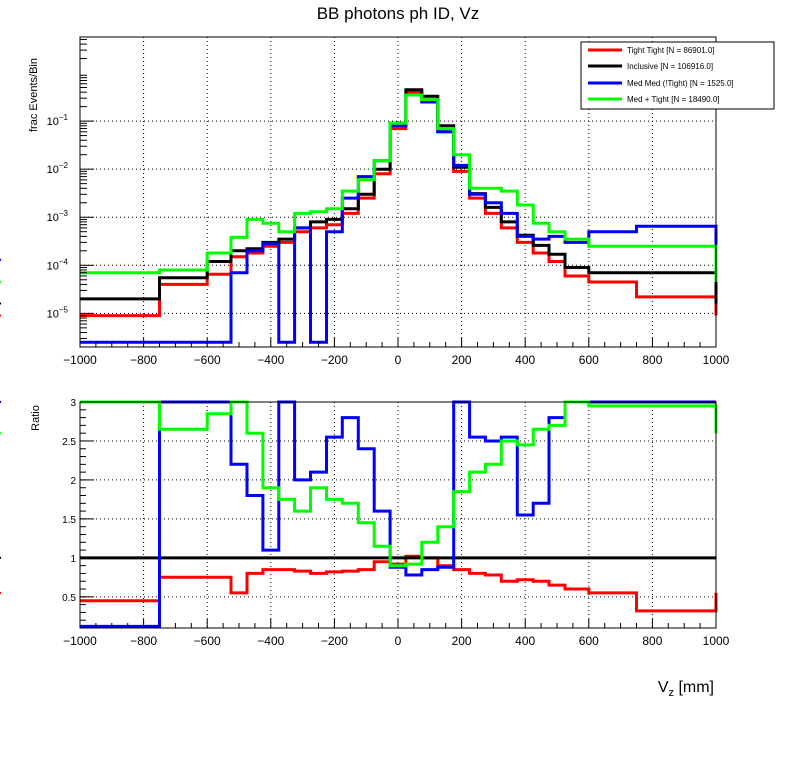  Describe the element at coordinates (663, 687) in the screenshot. I see `x-axis-label-main: V` at that location.